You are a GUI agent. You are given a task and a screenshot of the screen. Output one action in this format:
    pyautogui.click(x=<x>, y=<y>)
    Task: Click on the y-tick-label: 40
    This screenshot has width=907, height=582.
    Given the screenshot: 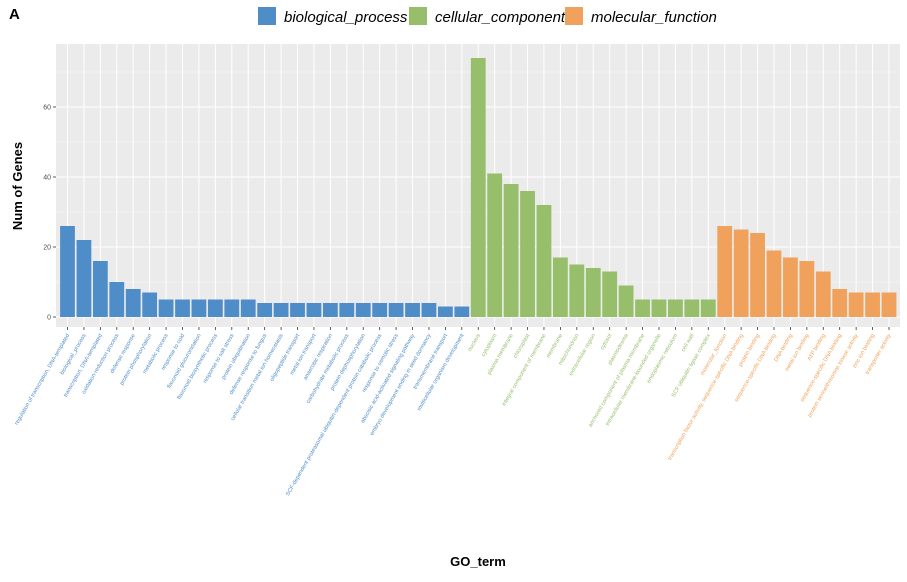 What is the action you would take?
    pyautogui.click(x=47, y=178)
    